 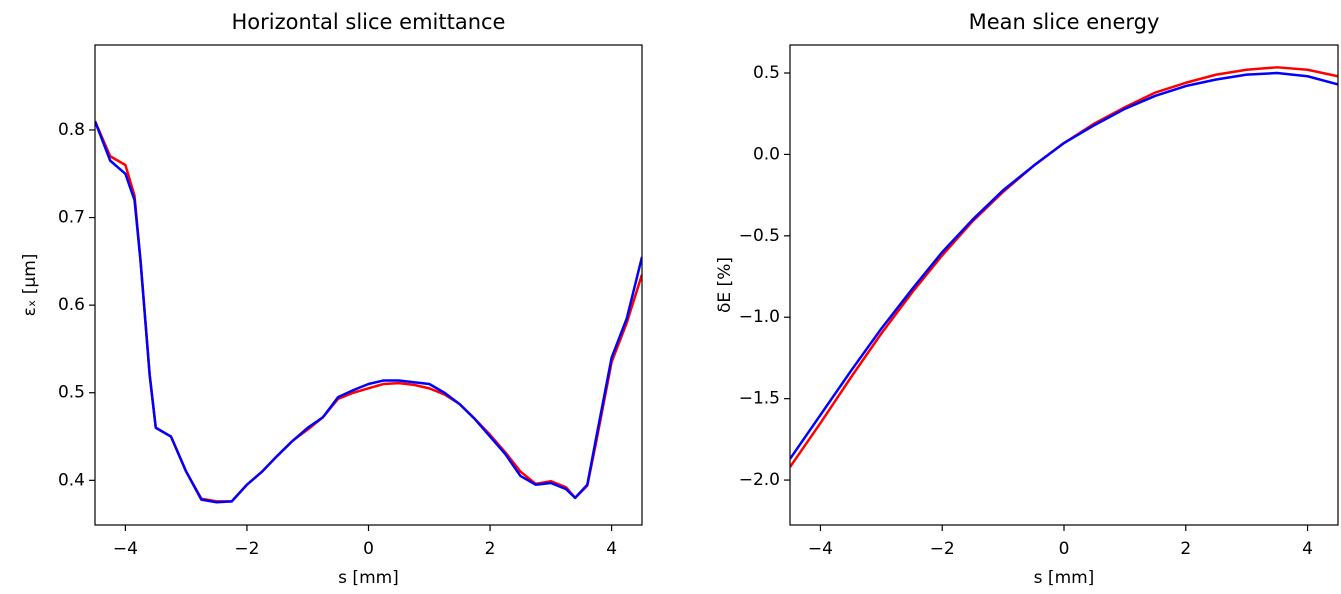 What do you see at coordinates (71, 130) in the screenshot?
I see `y-tick-label: 0.8` at bounding box center [71, 130].